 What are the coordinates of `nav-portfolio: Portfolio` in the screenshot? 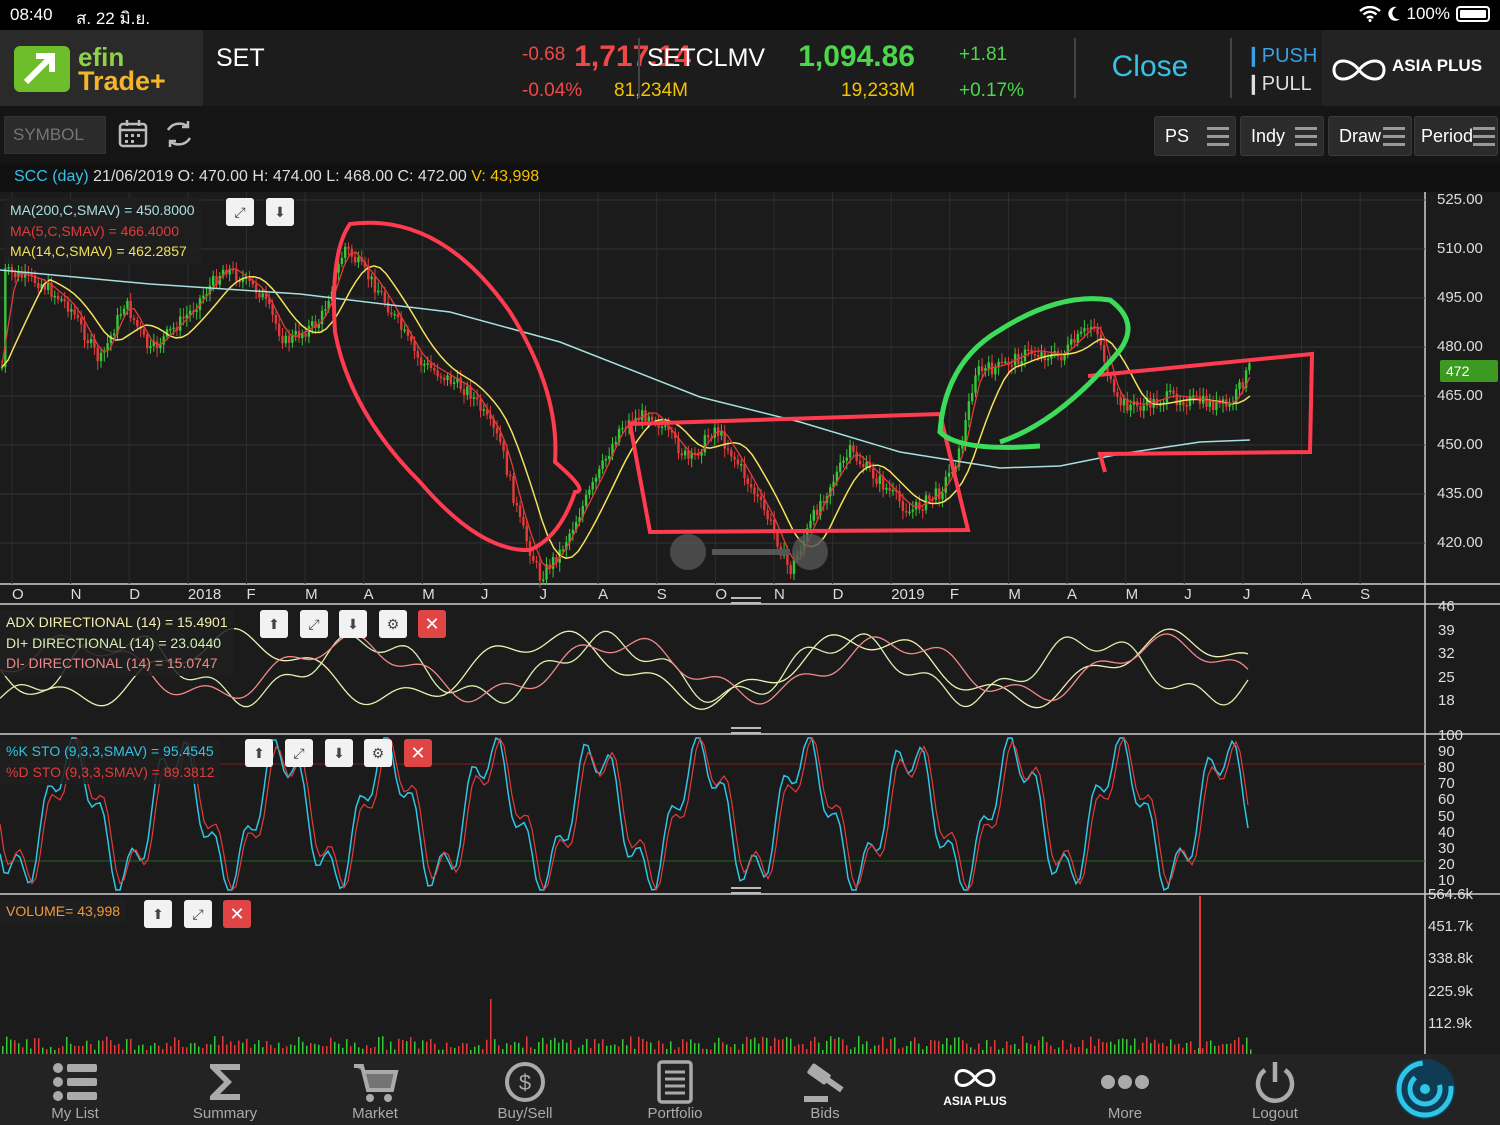 It's located at (675, 1089).